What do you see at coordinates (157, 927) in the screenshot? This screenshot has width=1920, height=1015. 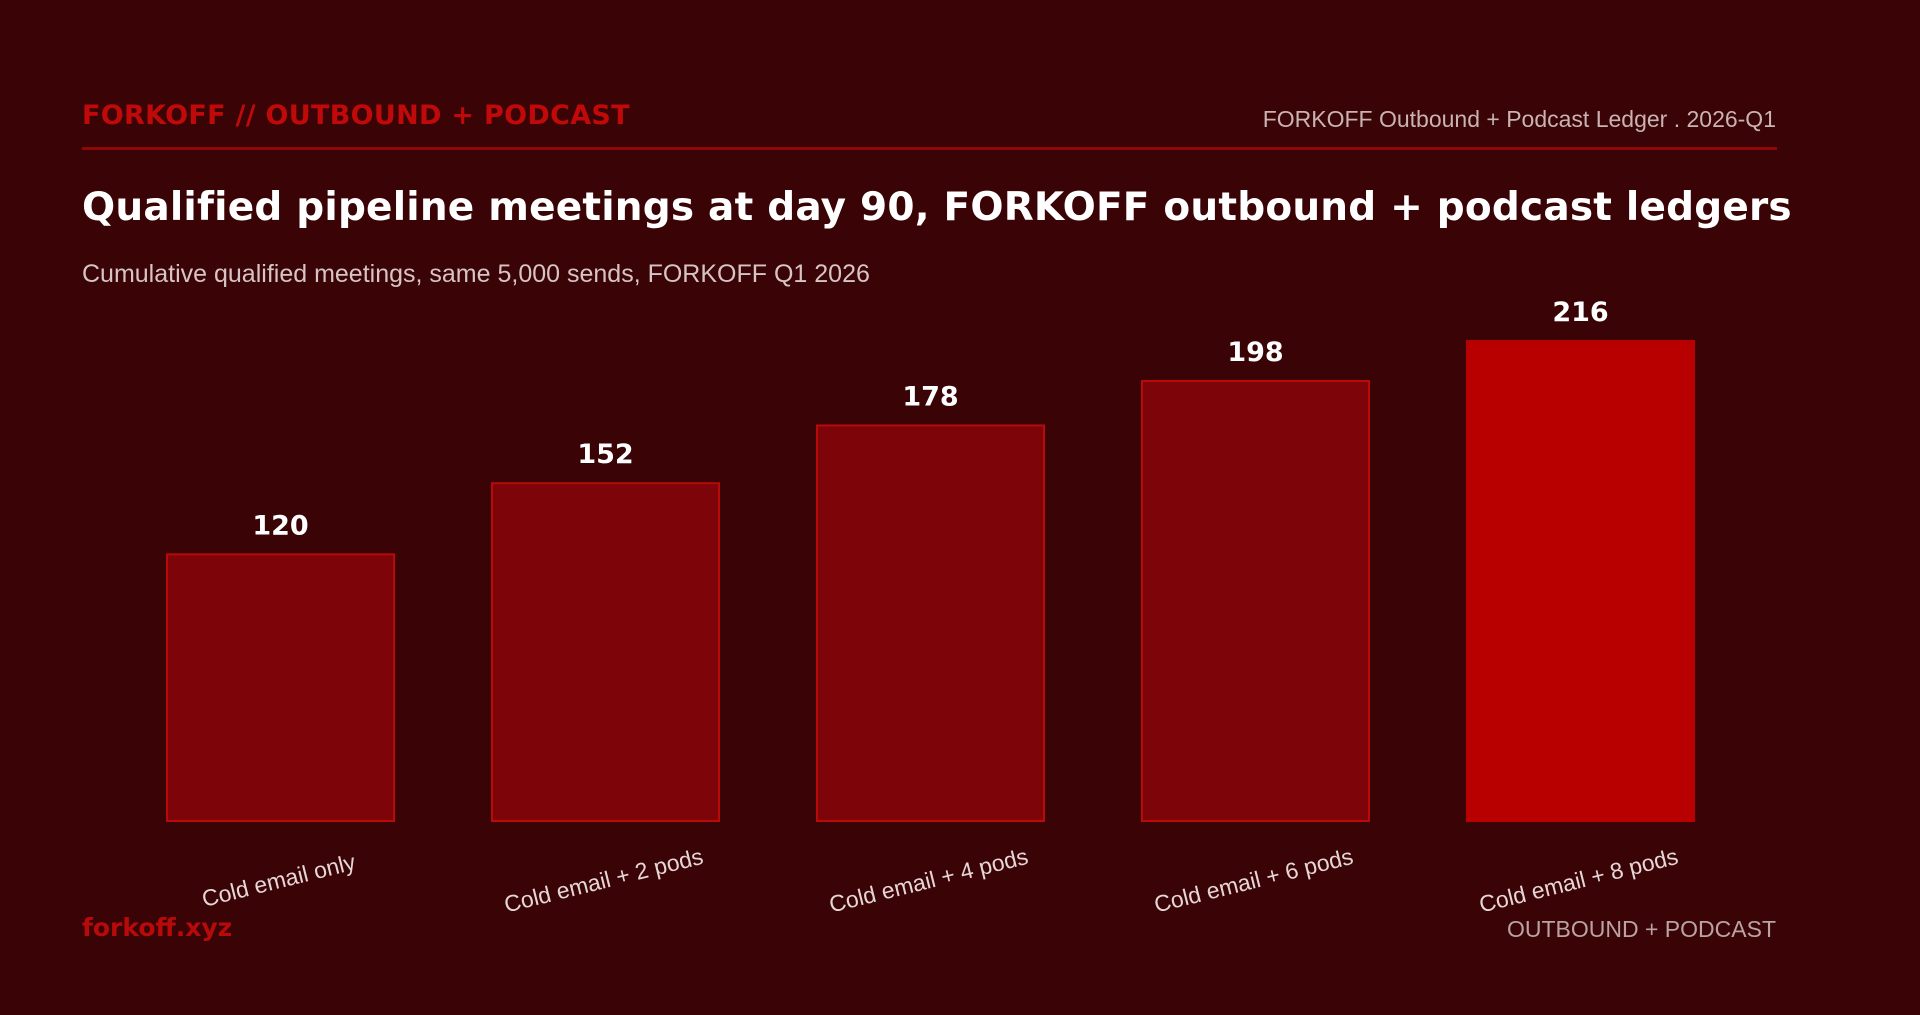 I see `site-link: forkoff.xyz` at bounding box center [157, 927].